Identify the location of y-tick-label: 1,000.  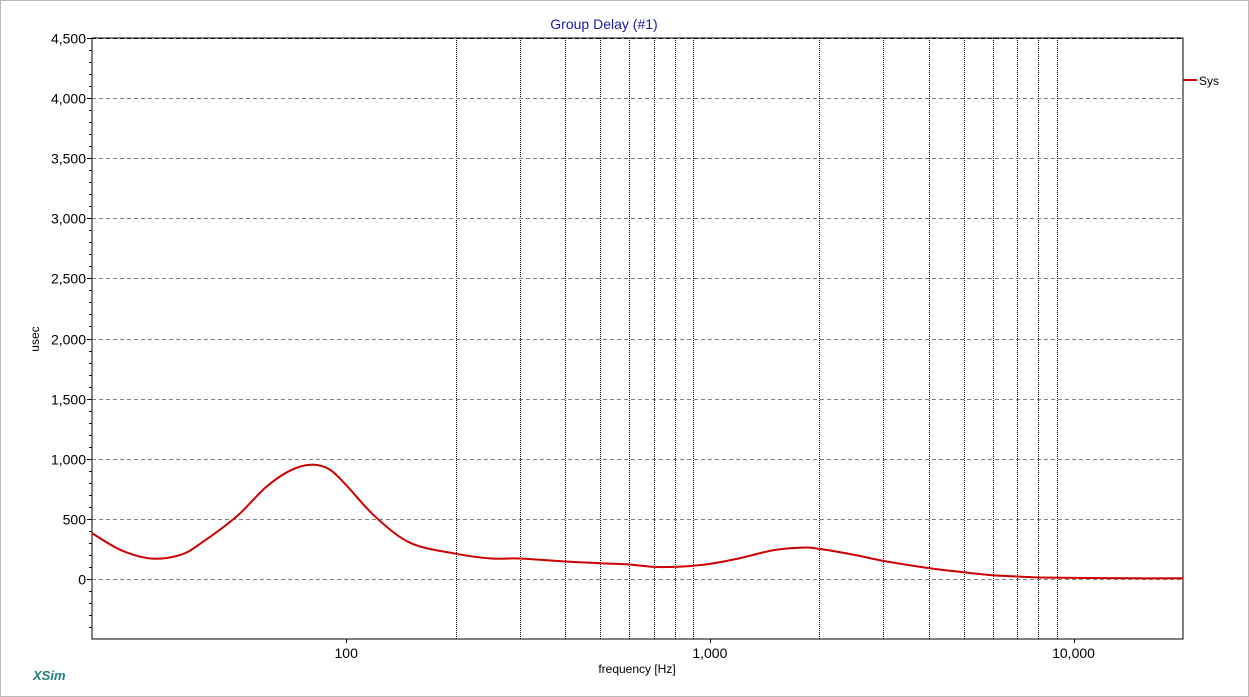
(68, 460).